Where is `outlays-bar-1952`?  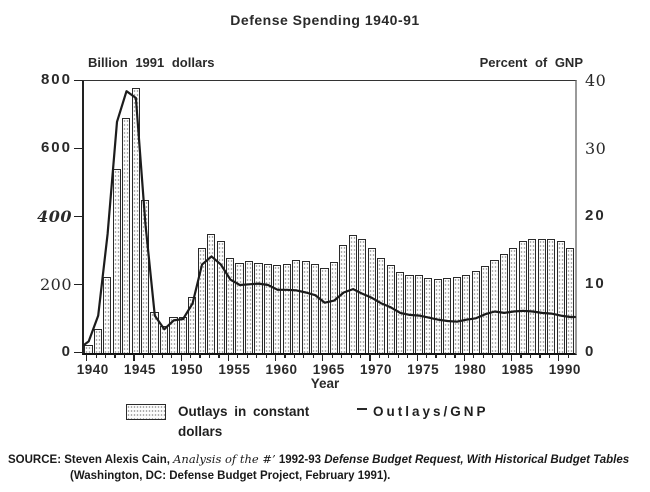 outlays-bar-1952 is located at coordinates (201, 300).